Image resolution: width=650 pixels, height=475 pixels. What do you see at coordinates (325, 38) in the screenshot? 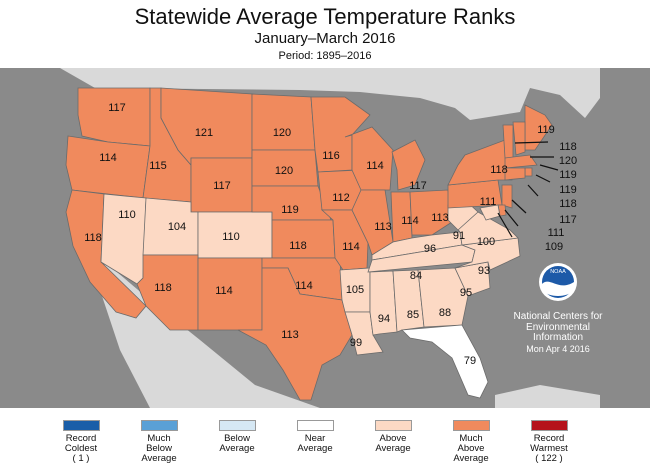
I see `map-subtitle: January–March 2016` at bounding box center [325, 38].